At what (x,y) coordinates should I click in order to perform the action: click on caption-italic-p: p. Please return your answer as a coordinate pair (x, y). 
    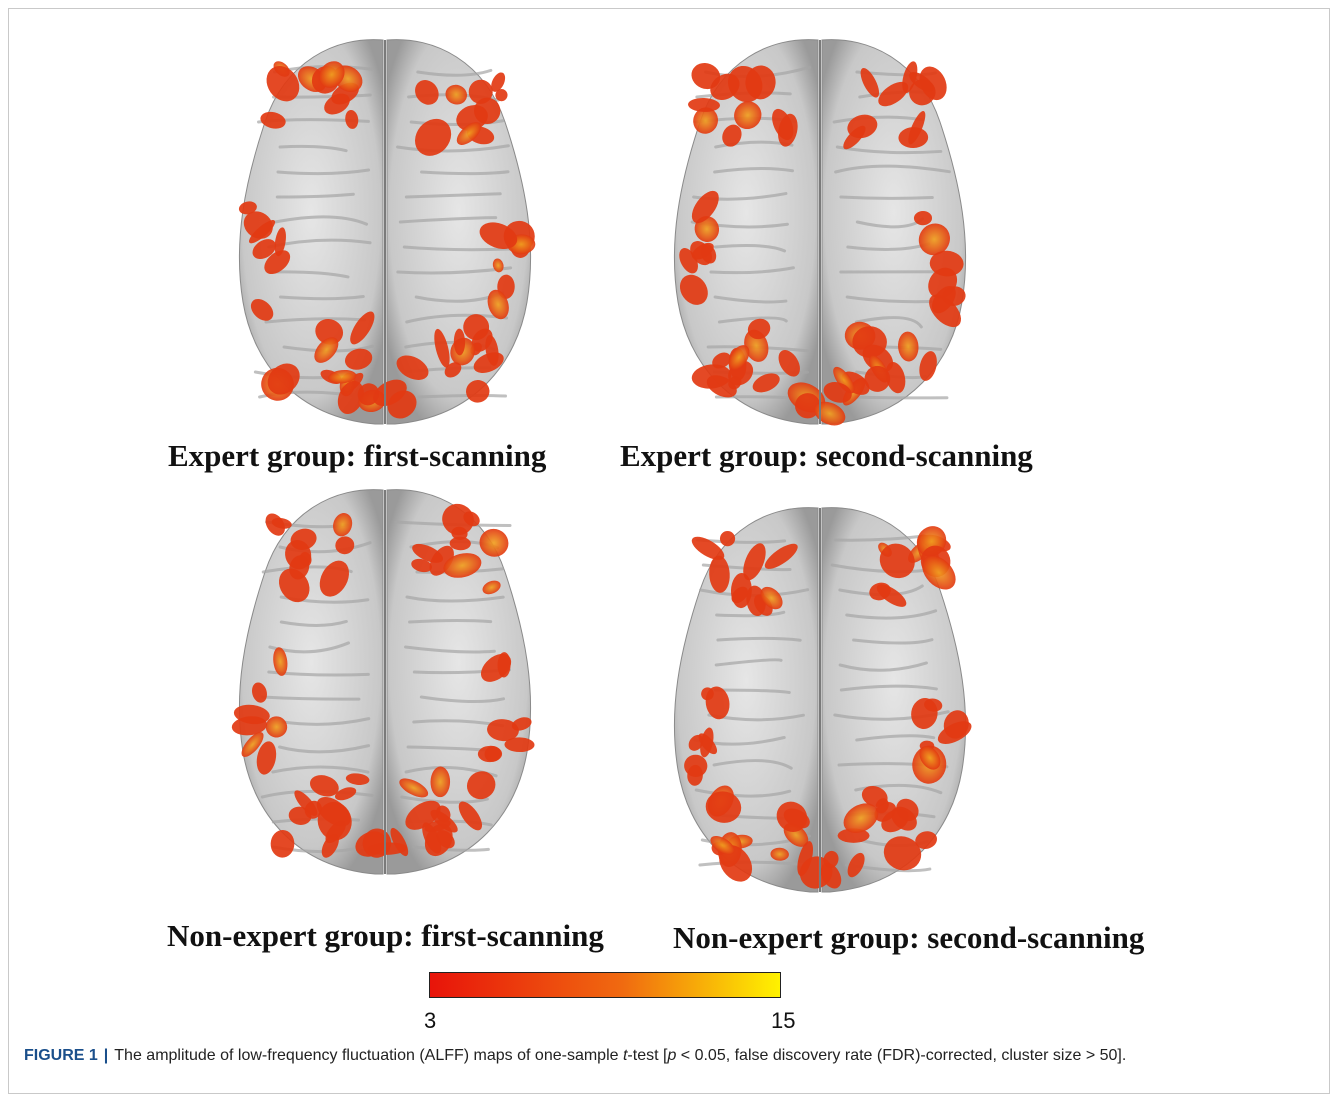
    Looking at the image, I should click on (672, 1055).